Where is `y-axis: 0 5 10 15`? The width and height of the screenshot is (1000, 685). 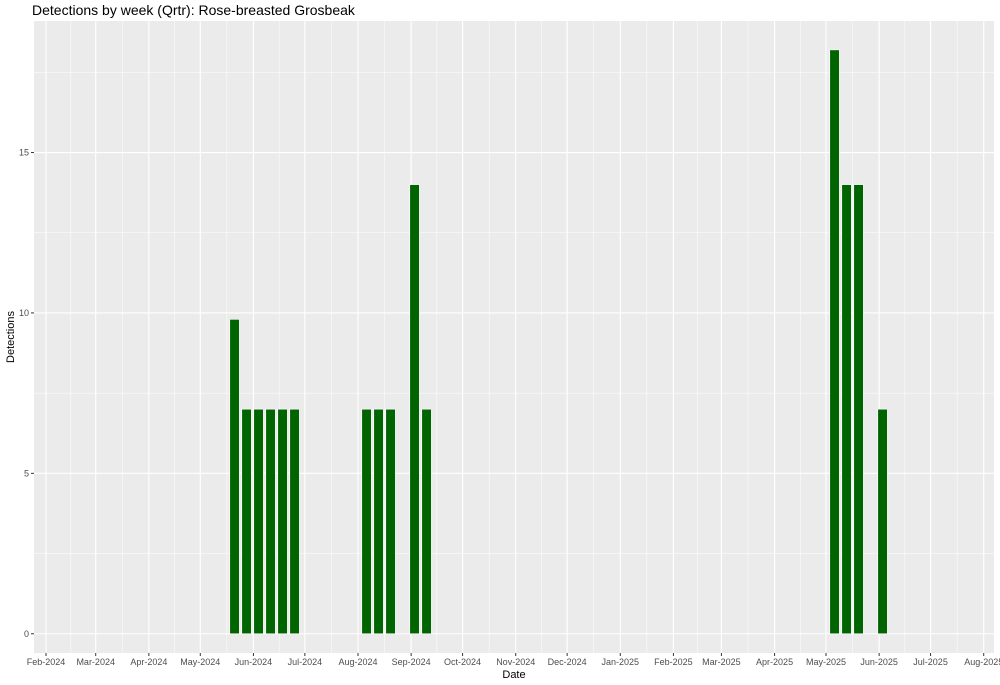 y-axis: 0 5 10 15 is located at coordinates (26, 393).